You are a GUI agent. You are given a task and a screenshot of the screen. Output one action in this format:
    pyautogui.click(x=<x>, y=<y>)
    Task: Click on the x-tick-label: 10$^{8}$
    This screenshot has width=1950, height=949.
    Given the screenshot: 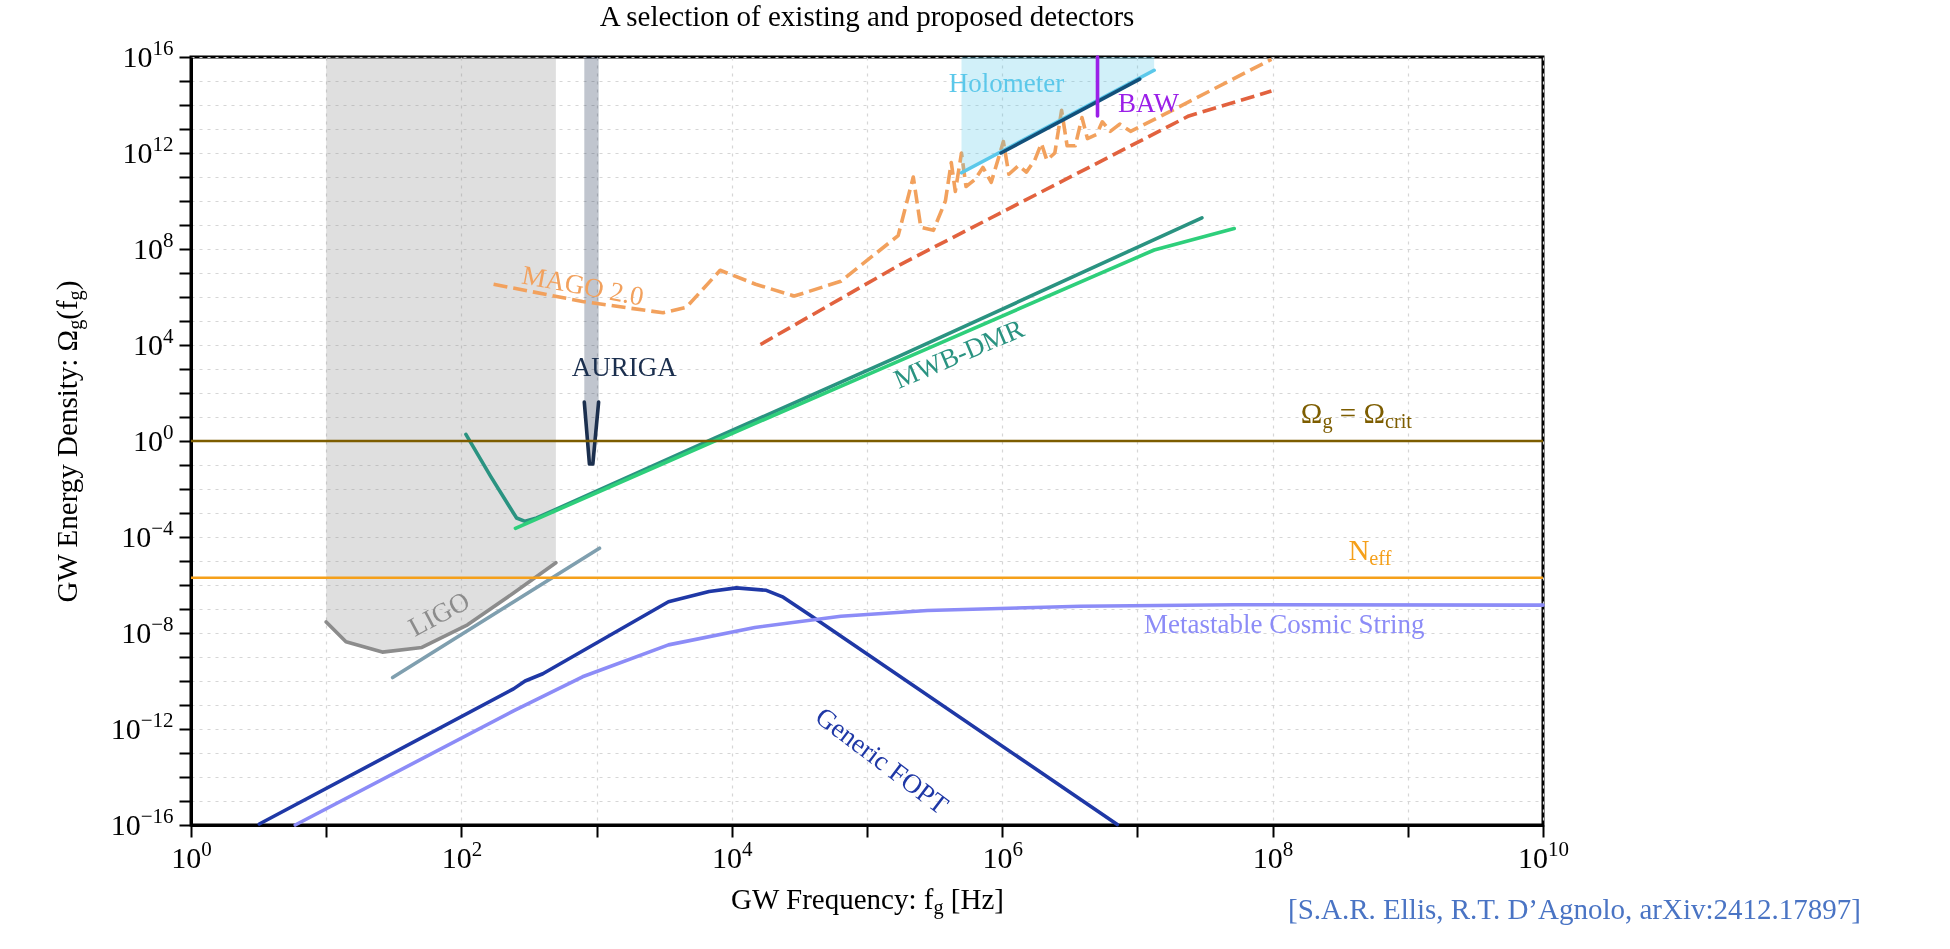 What is the action you would take?
    pyautogui.click(x=1273, y=855)
    